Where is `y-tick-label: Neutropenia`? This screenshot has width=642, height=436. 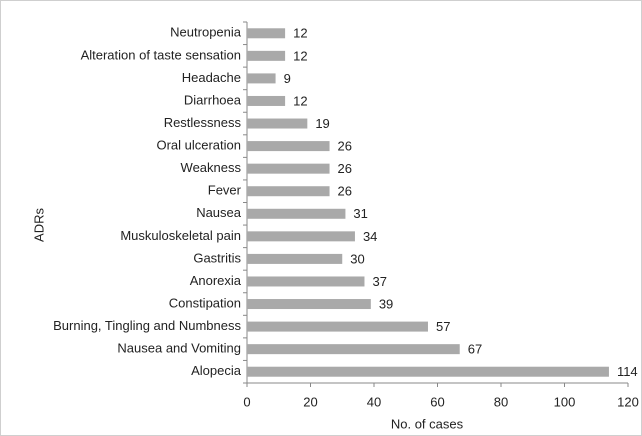
y-tick-label: Neutropenia is located at coordinates (206, 32).